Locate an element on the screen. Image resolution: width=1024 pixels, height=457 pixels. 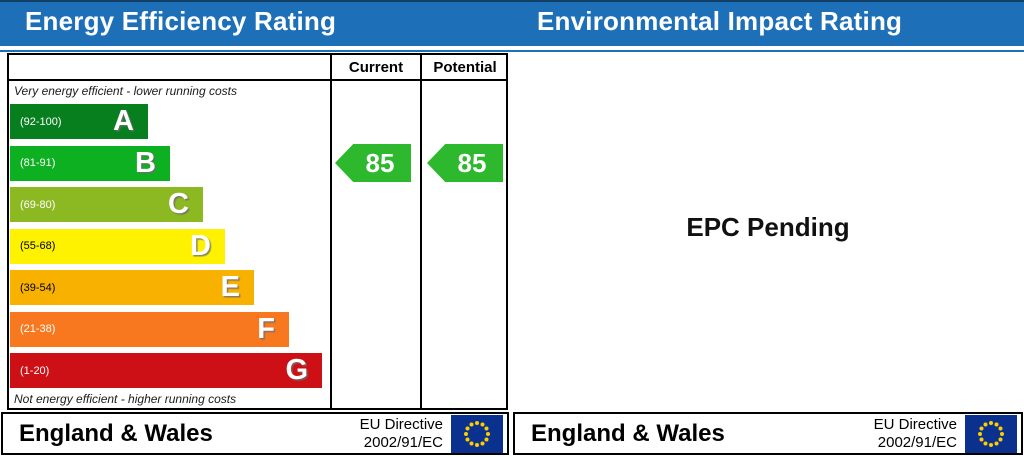
potential-rating-arrow: 85 is located at coordinates (465, 163).